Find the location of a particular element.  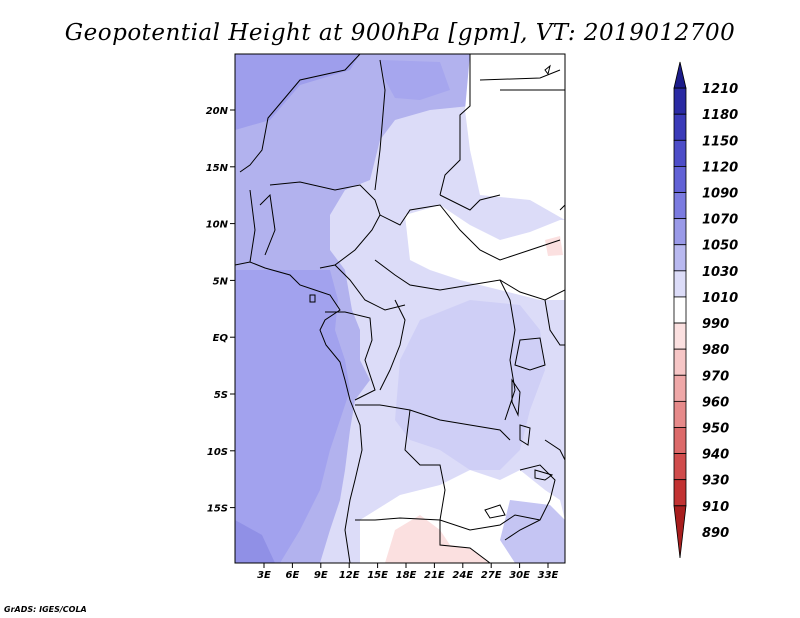

colorbar-label: 1120 is located at coordinates (720, 167).